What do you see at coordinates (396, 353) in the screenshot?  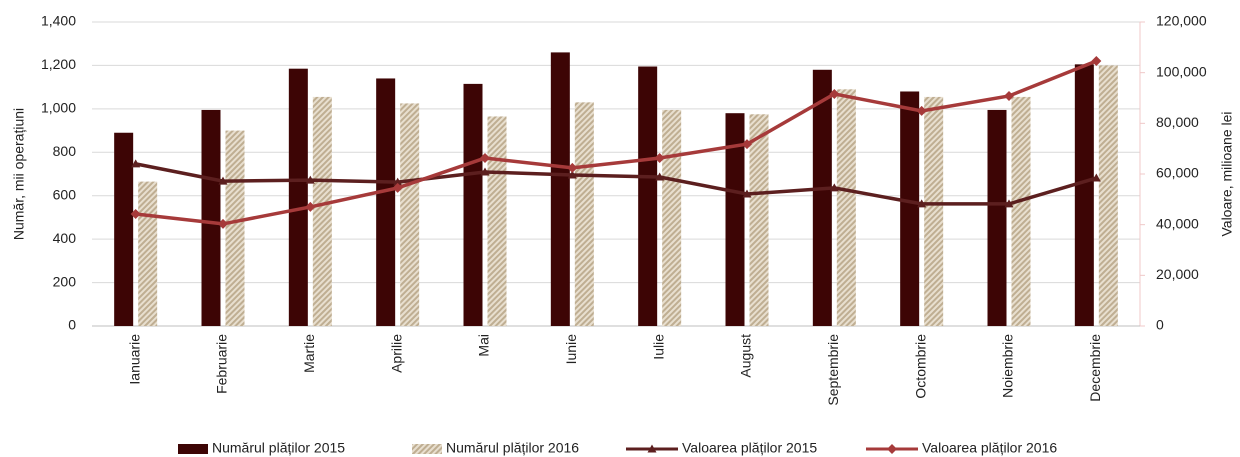 I see `x-tick-label: Aprilie` at bounding box center [396, 353].